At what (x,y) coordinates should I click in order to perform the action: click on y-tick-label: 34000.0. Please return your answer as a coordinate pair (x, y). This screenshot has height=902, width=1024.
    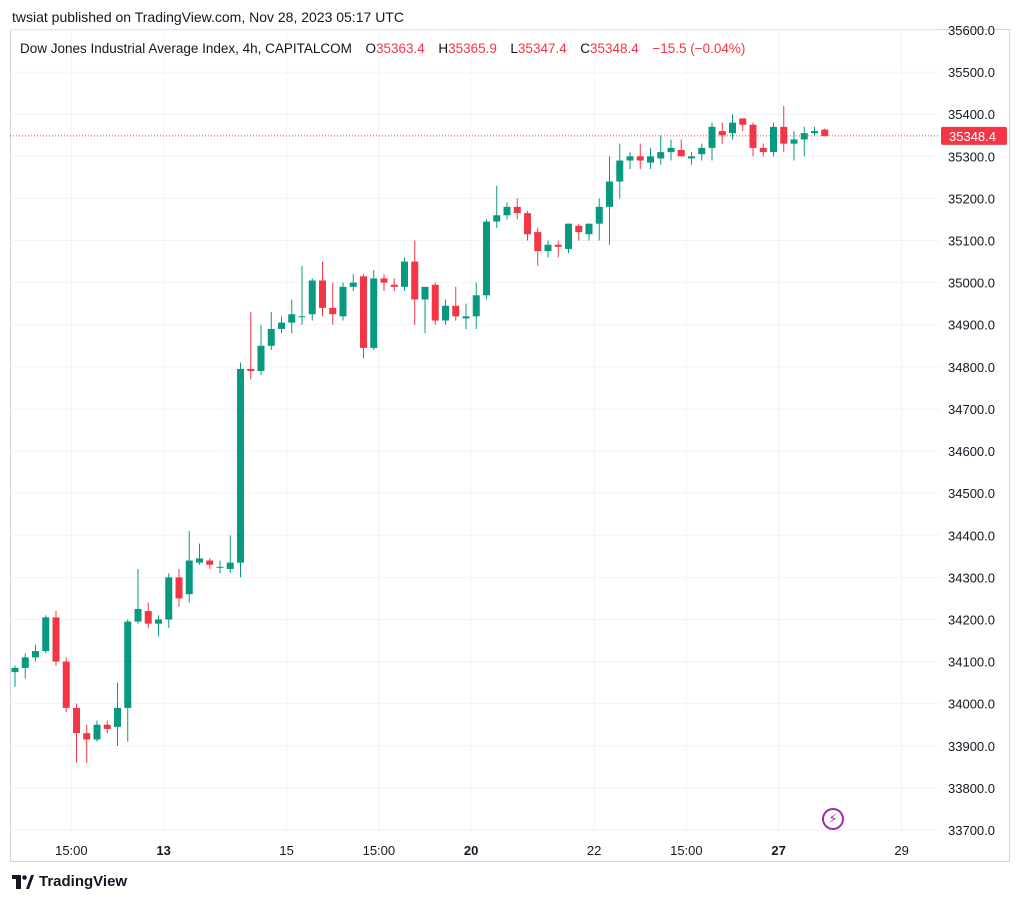
    Looking at the image, I should click on (971, 704).